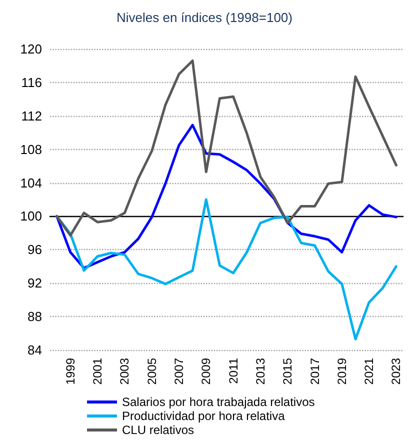  Describe the element at coordinates (35, 350) in the screenshot. I see `y-tick-label: 84` at that location.